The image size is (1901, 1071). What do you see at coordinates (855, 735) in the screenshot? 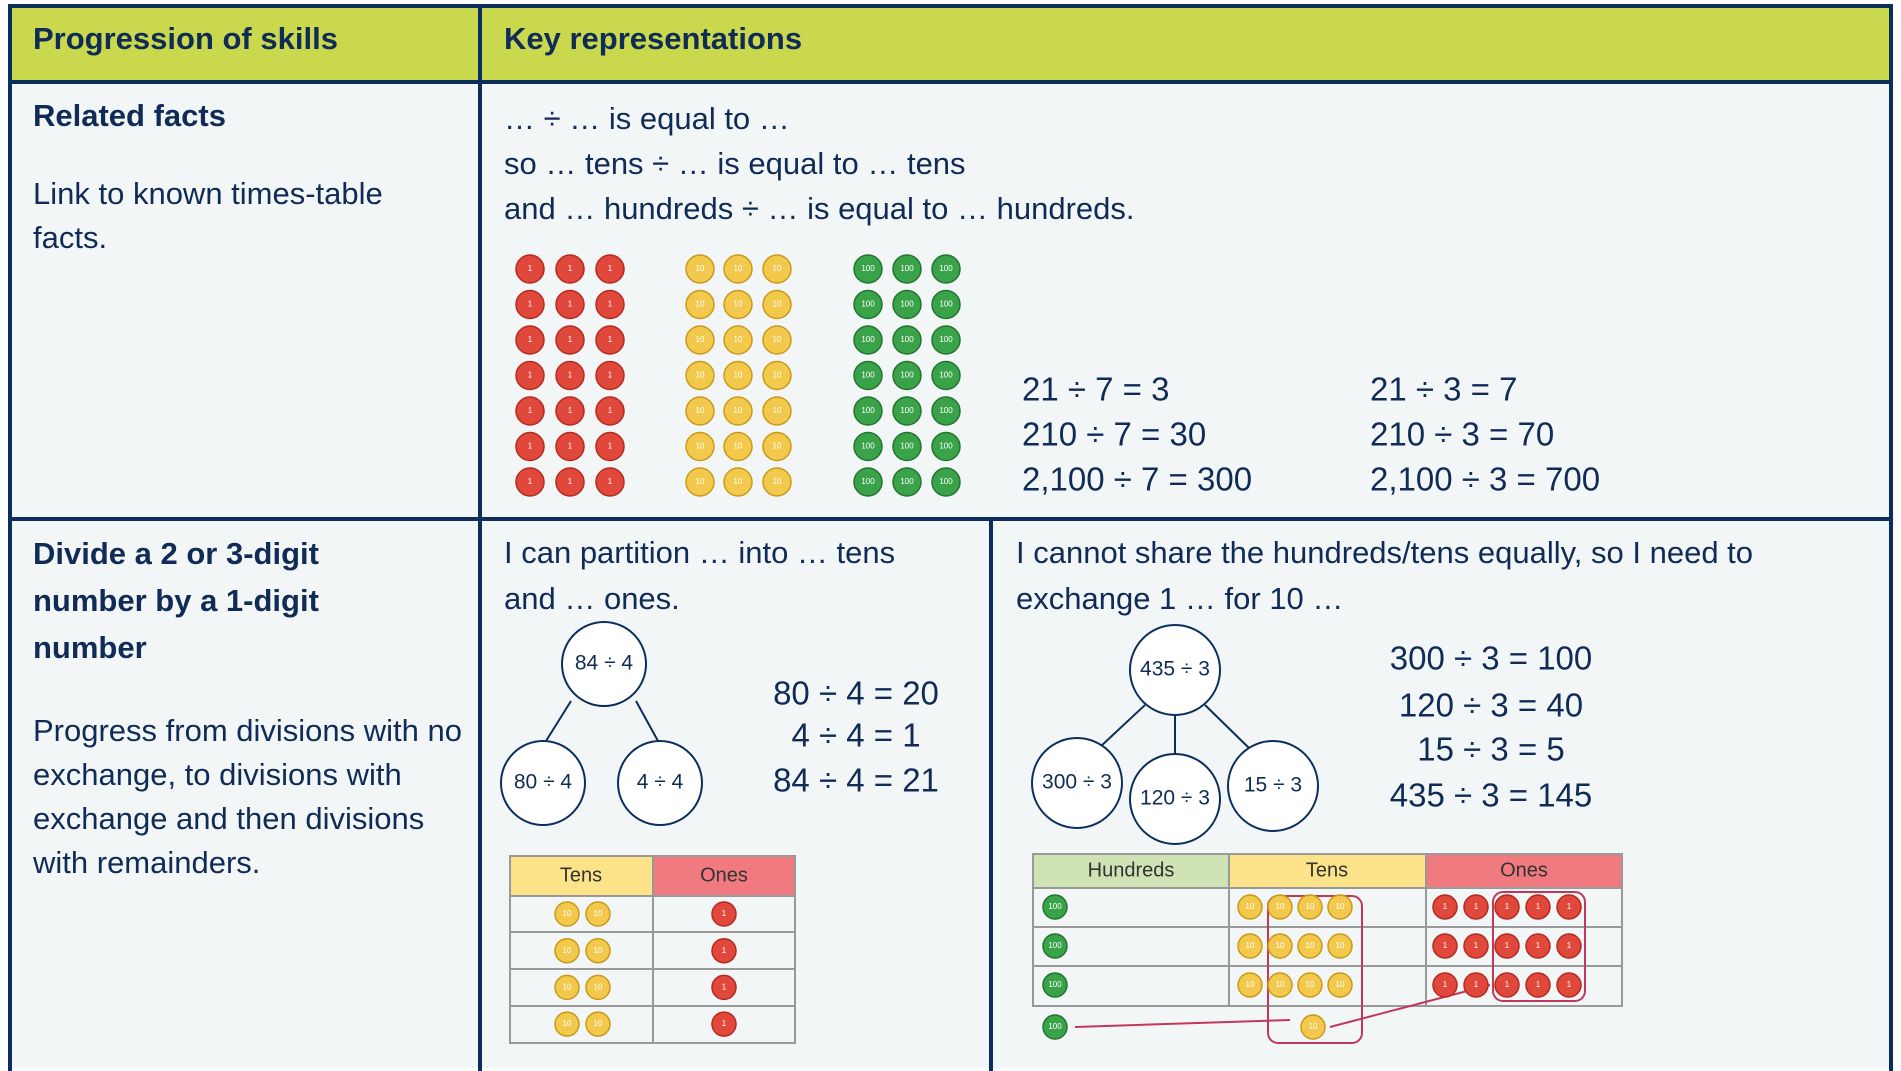
I see `equation: 4 ÷ 4 = 1` at bounding box center [855, 735].